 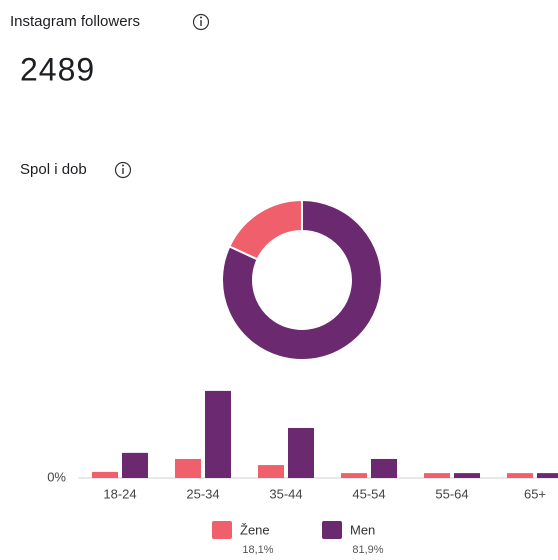 What do you see at coordinates (362, 529) in the screenshot?
I see `legend-label: Men` at bounding box center [362, 529].